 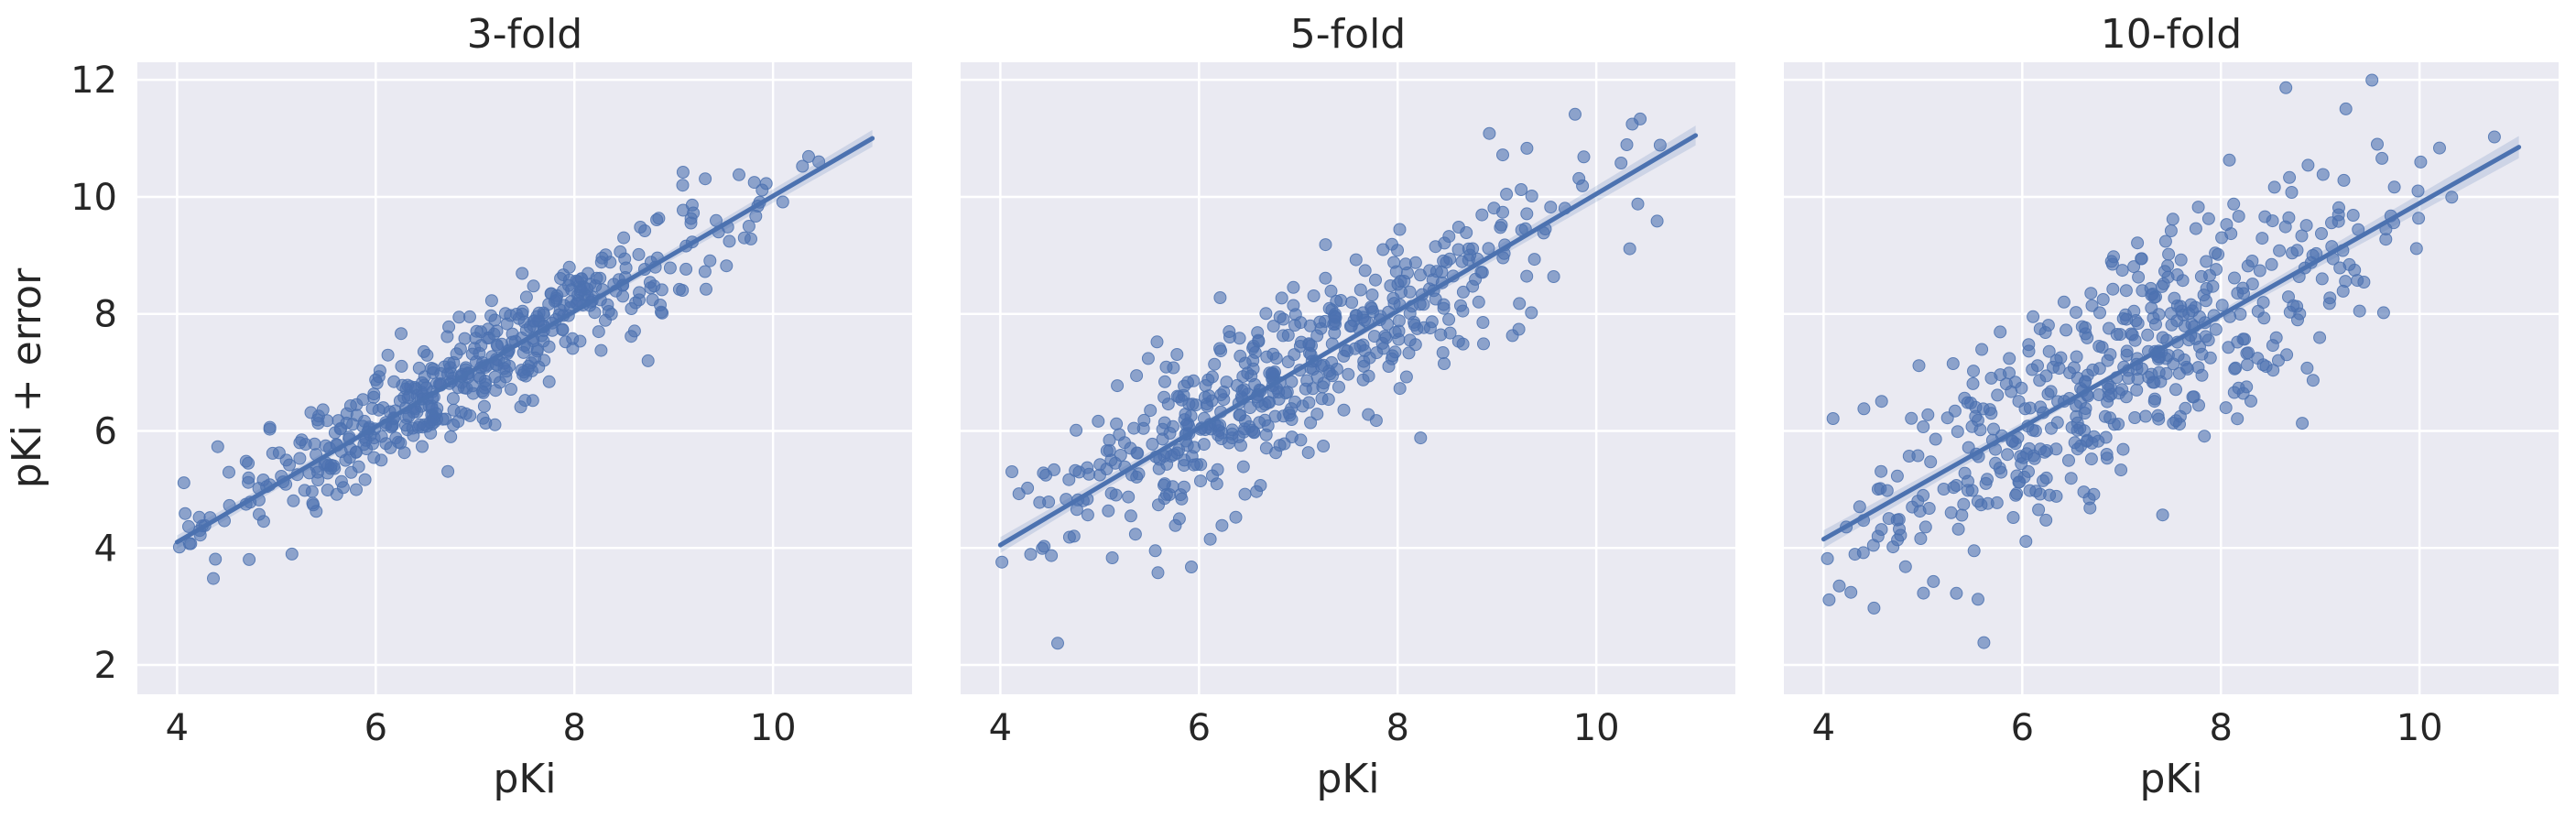 I want to click on x-axis-label: pKi, so click(x=524, y=779).